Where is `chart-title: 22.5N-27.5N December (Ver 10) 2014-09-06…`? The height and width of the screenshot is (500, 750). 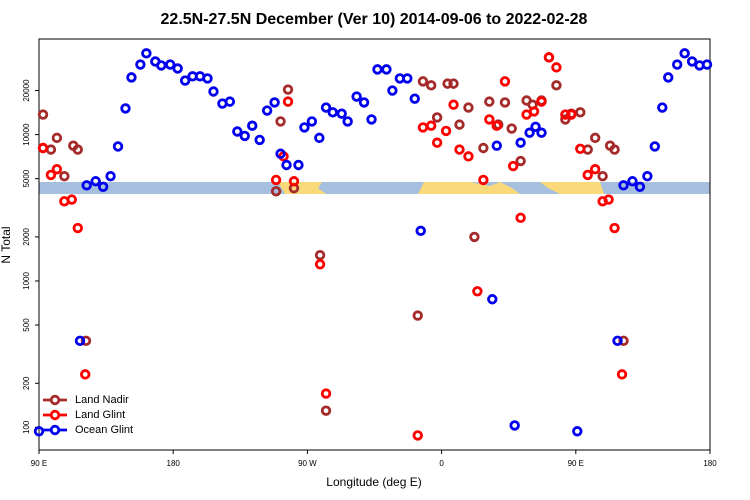
chart-title: 22.5N-27.5N December (Ver 10) 2014-09-06… is located at coordinates (374, 19).